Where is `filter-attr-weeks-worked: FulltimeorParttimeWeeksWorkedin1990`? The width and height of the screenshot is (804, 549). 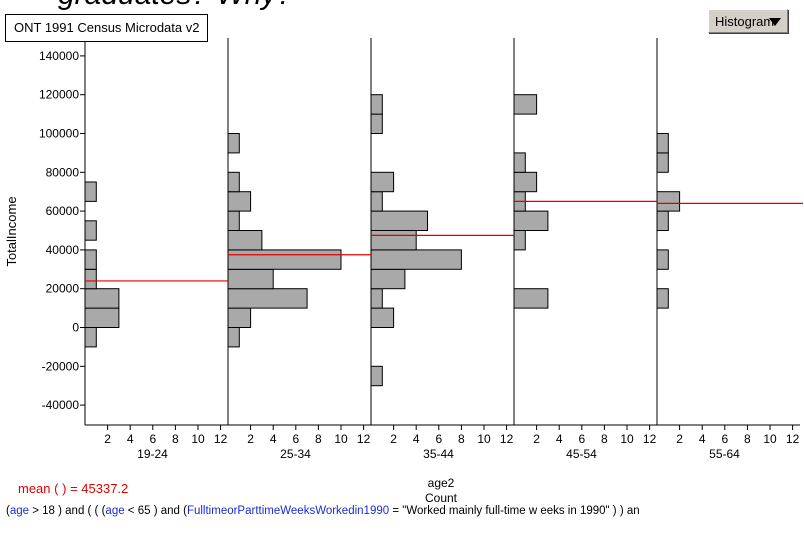 filter-attr-weeks-worked: FulltimeorParttimeWeeksWorkedin1990 is located at coordinates (288, 511).